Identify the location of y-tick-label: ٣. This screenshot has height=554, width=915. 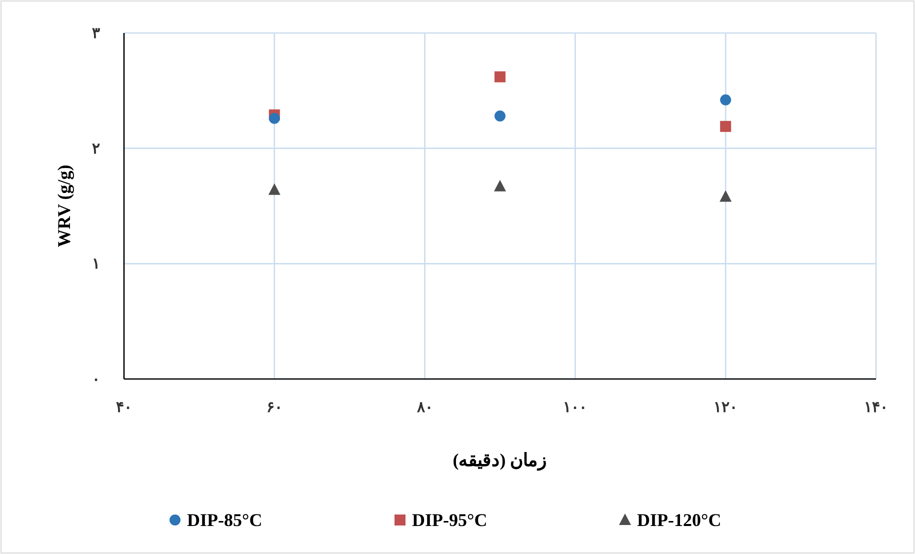
(96, 34).